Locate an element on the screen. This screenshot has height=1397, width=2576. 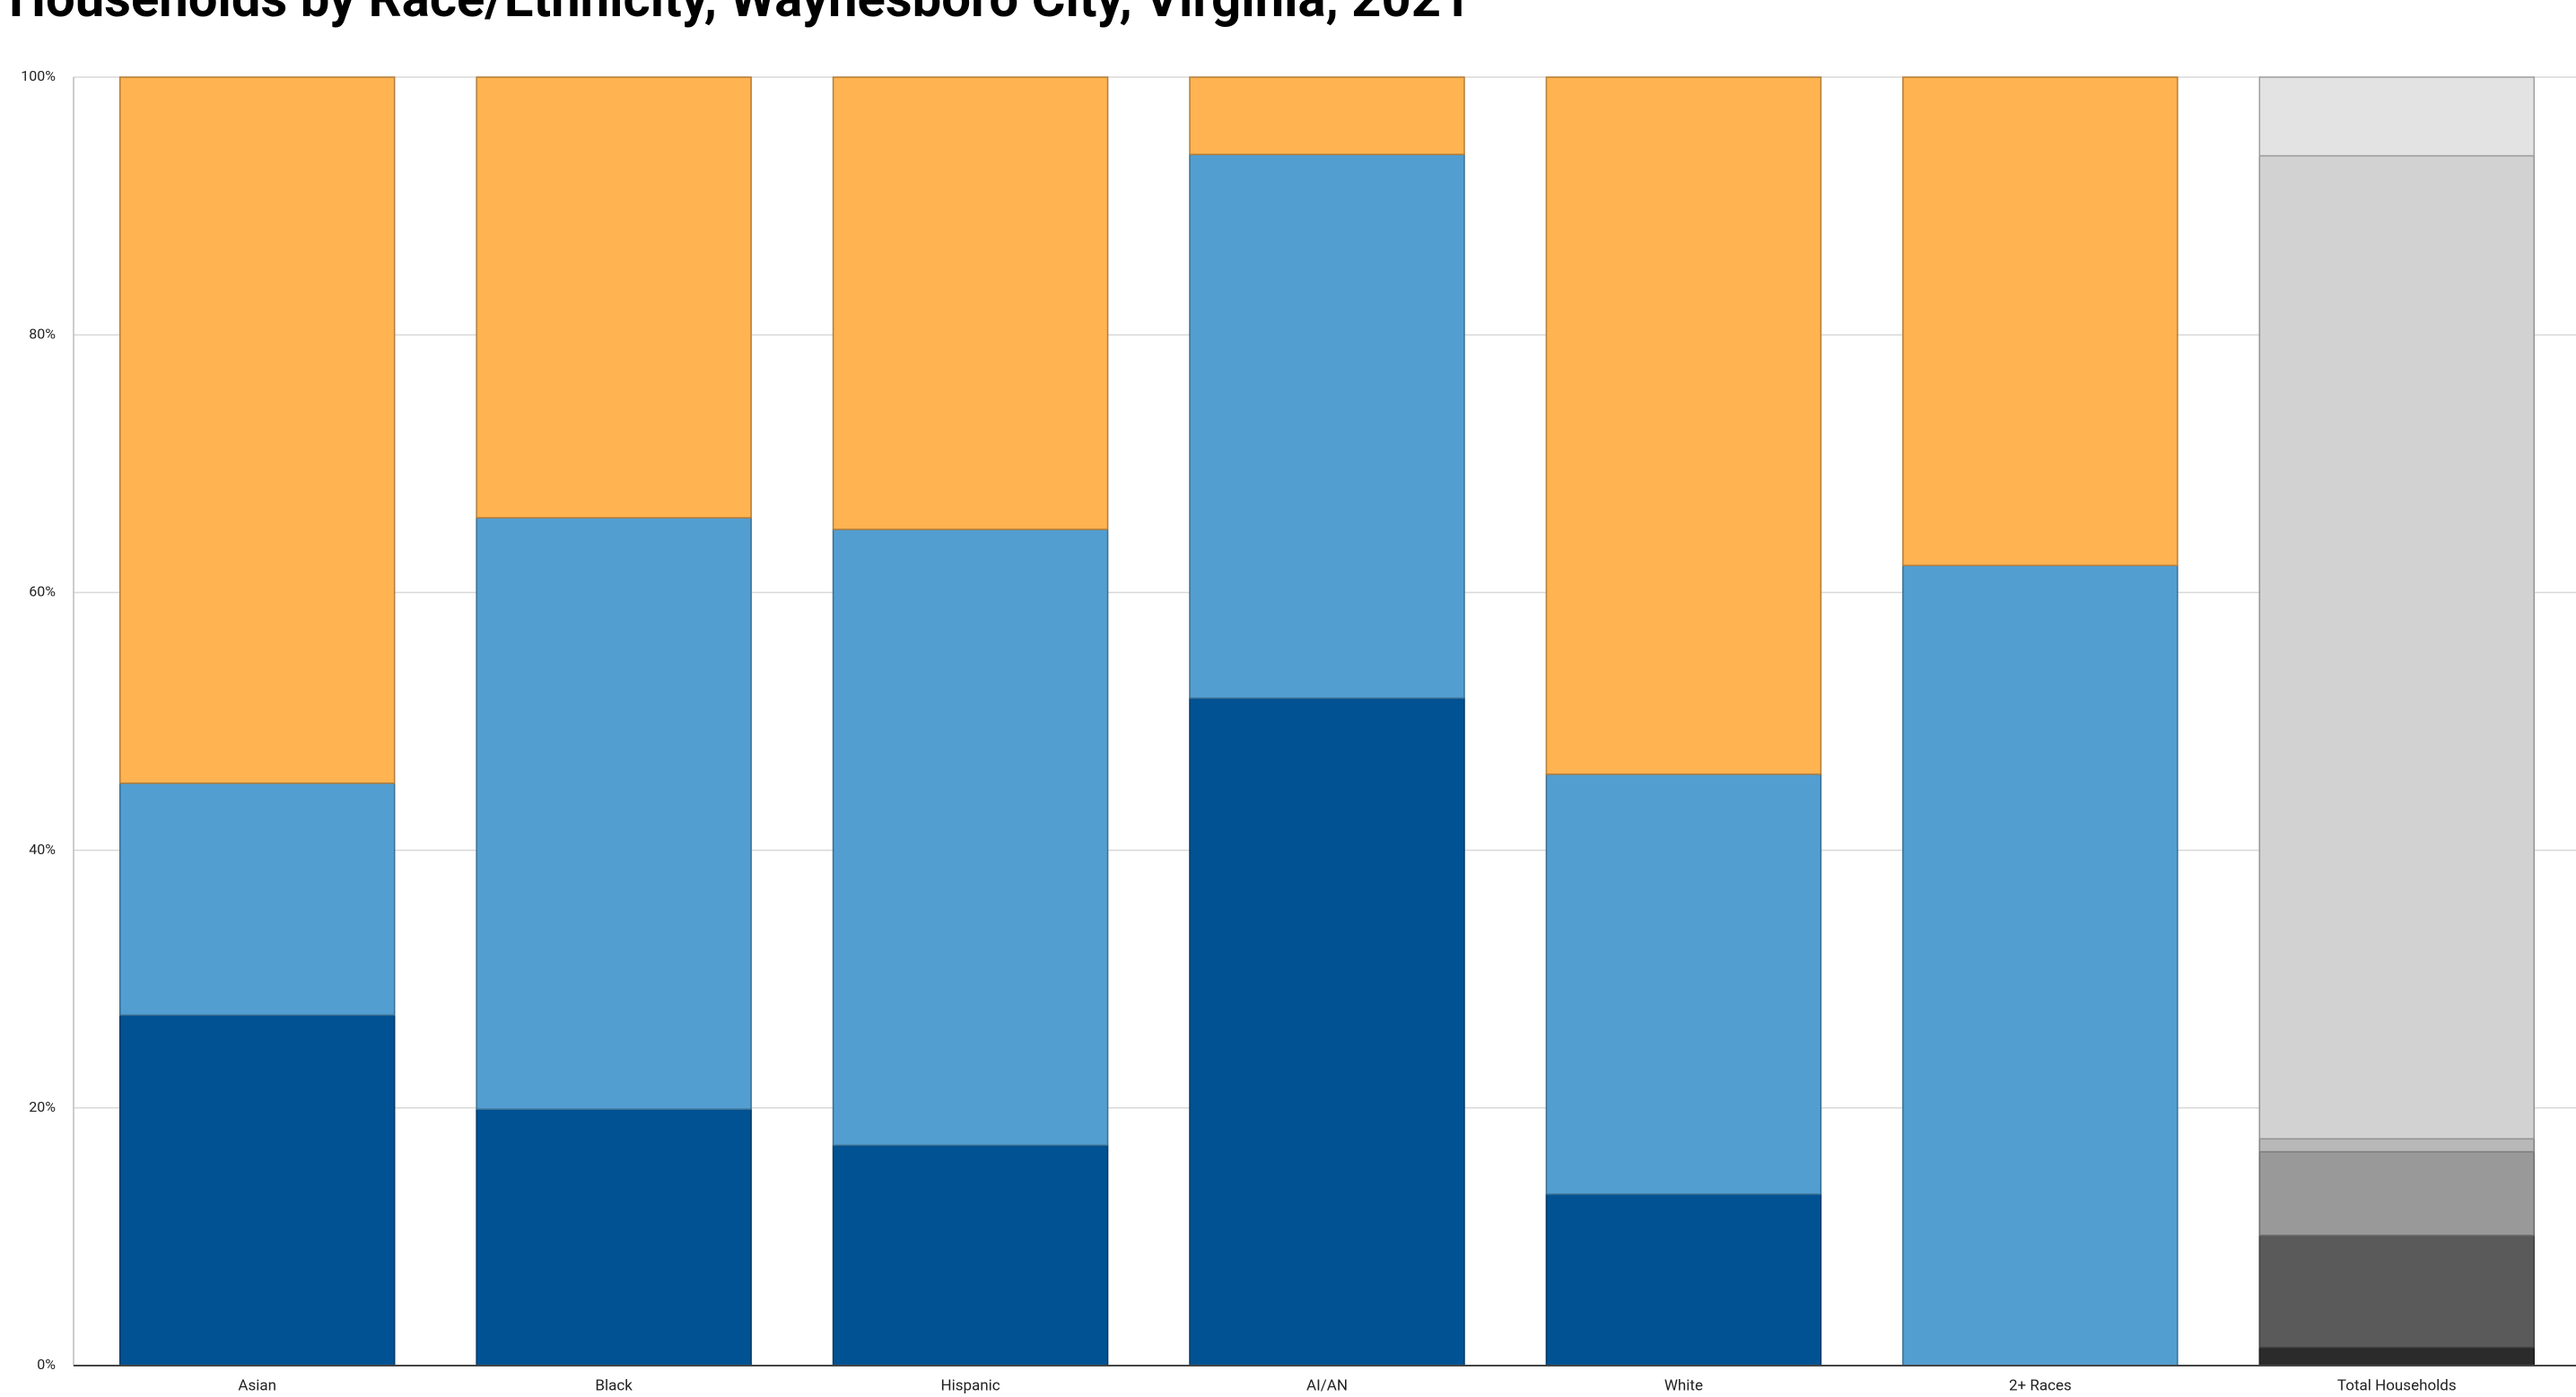
x-tick-label: Total Households is located at coordinates (2397, 1385).